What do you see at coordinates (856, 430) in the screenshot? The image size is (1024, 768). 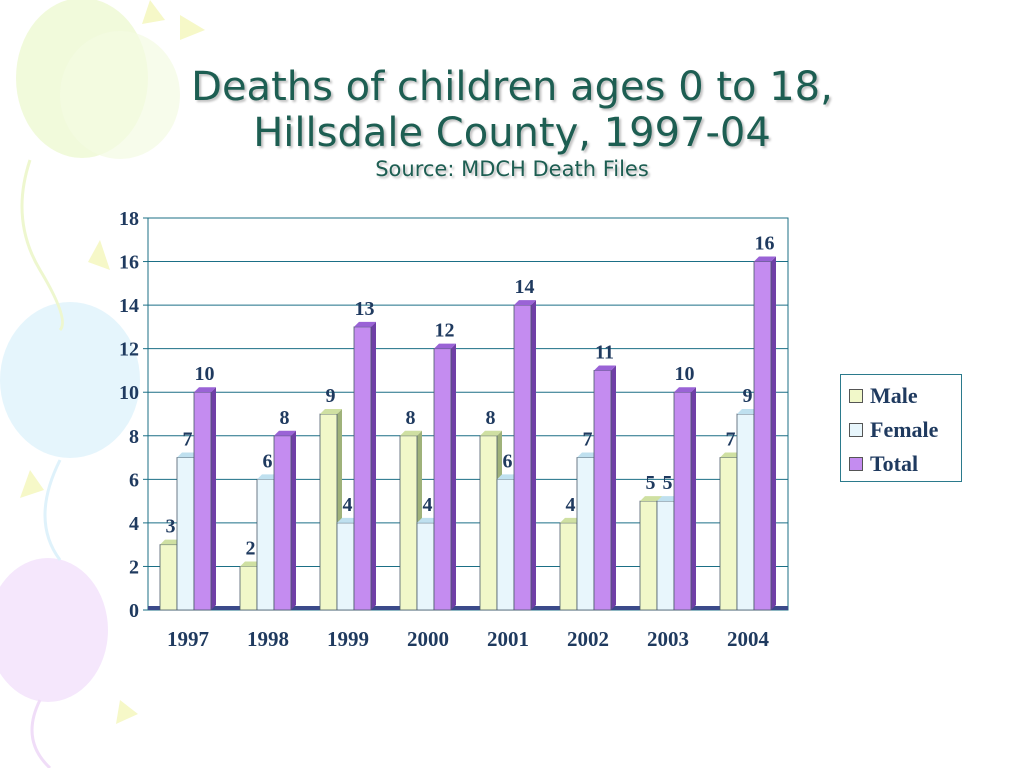 I see `female-swatch` at bounding box center [856, 430].